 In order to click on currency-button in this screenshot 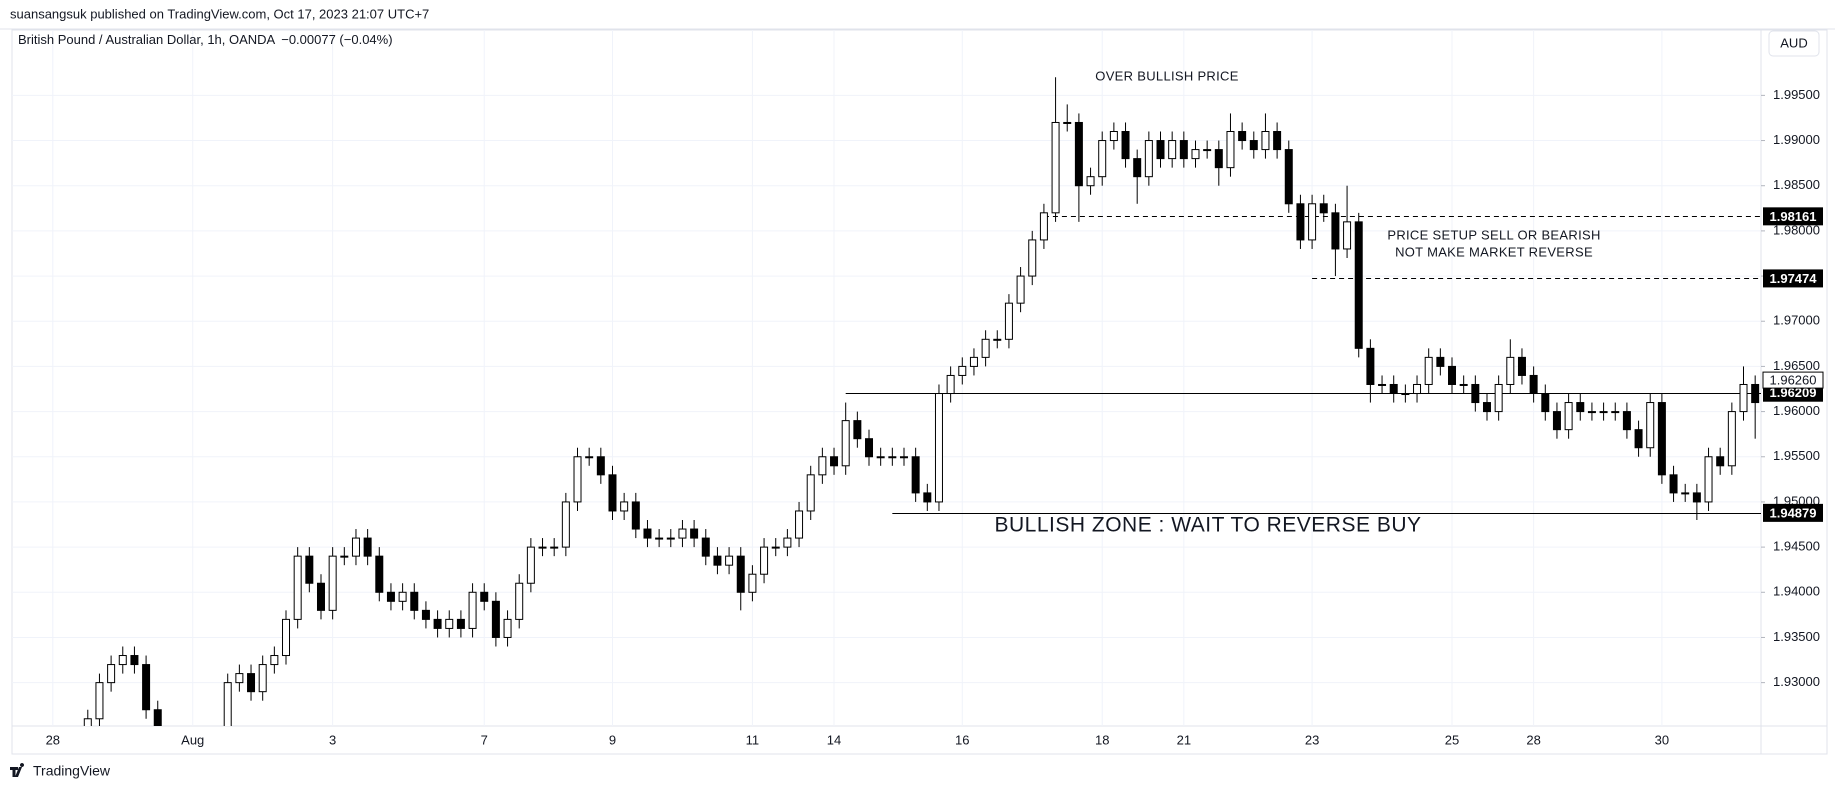, I will do `click(1794, 43)`.